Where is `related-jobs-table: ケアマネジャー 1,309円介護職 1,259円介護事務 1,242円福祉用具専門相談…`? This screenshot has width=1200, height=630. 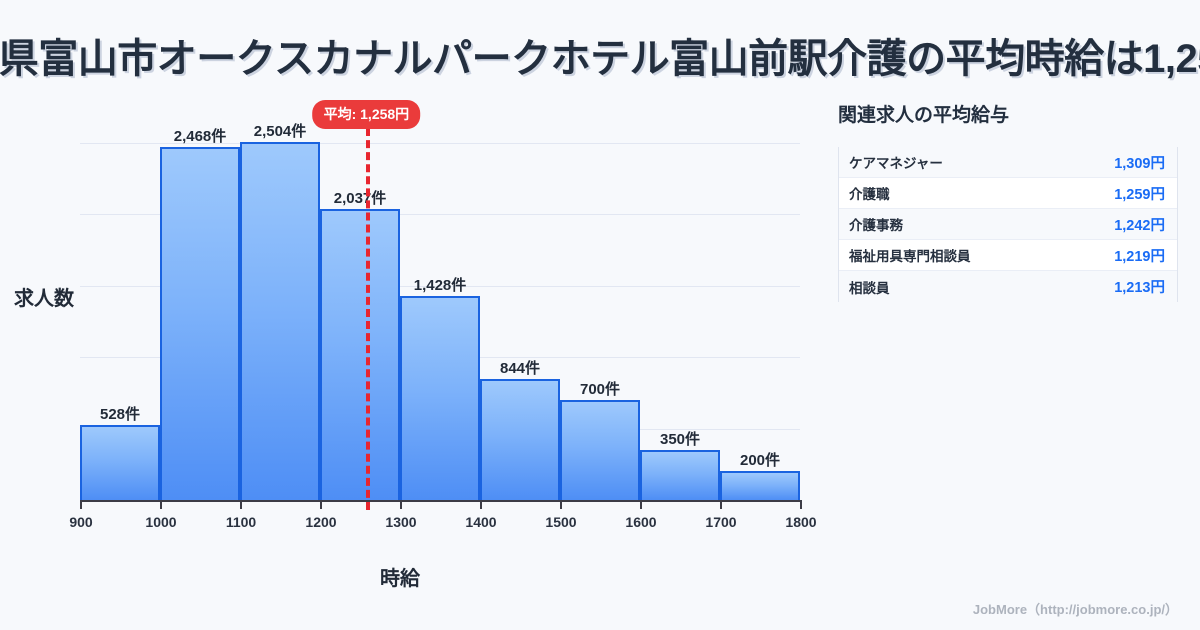
related-jobs-table: ケアマネジャー 1,309円介護職 1,259円介護事務 1,242円福祉用具専門相談… is located at coordinates (1008, 224).